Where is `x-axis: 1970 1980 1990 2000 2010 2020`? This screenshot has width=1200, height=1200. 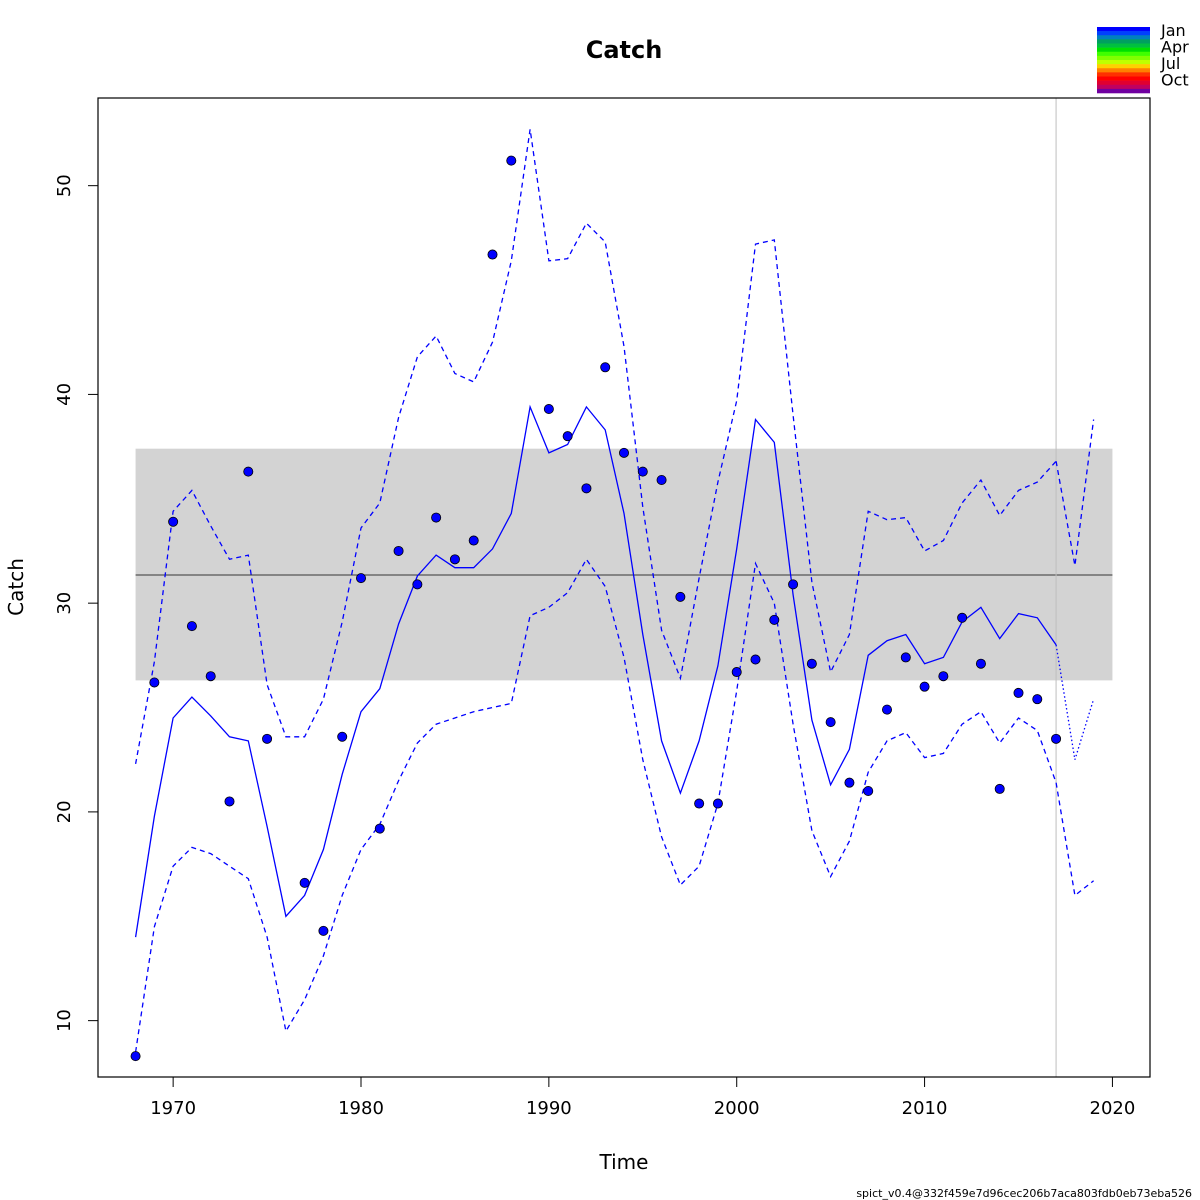 x-axis: 1970 1980 1990 2000 2010 2020 is located at coordinates (643, 1097).